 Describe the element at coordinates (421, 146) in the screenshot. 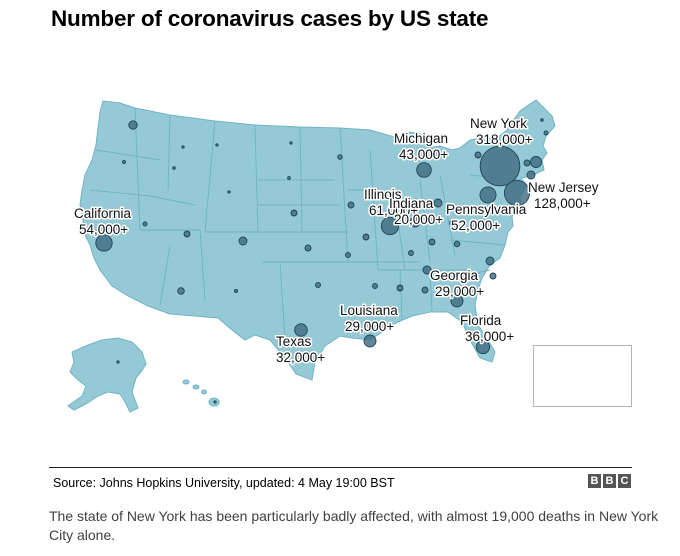

I see `state-label-michigan: Michigan 43,000+` at that location.